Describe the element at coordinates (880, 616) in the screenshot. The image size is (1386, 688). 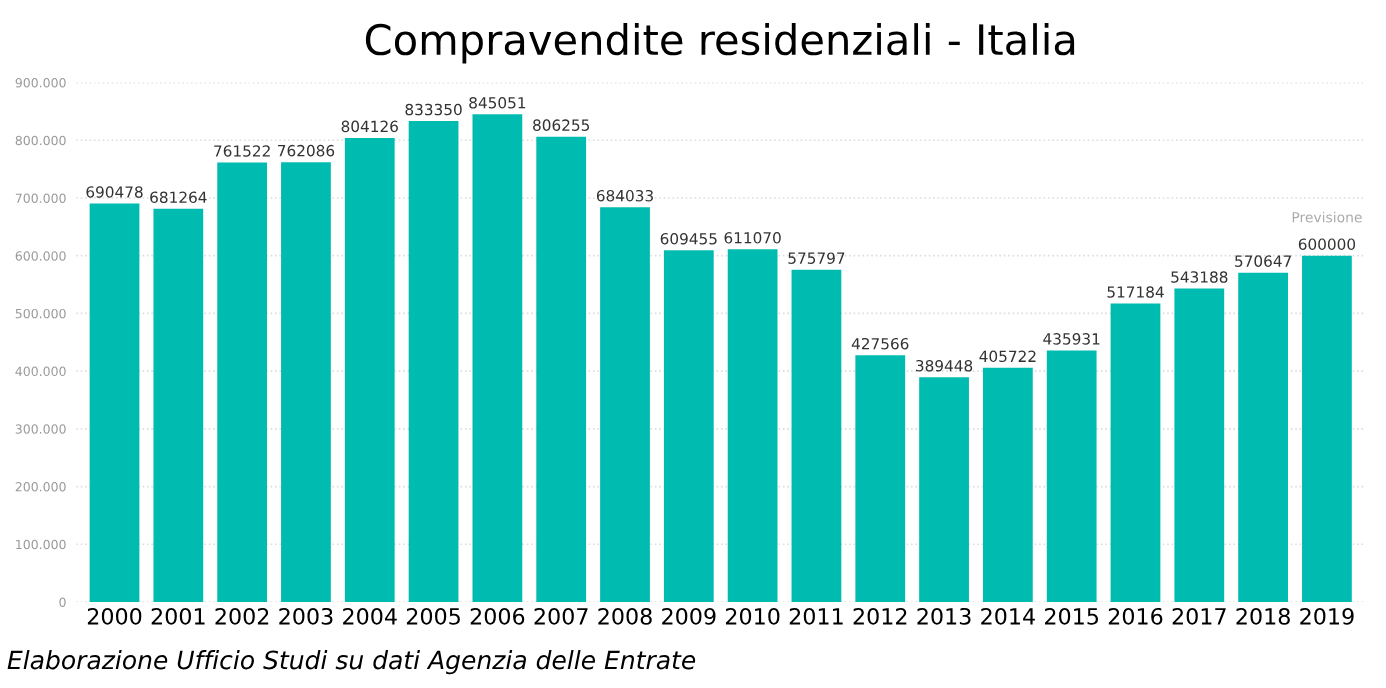
I see `x-tick-label: 2012` at that location.